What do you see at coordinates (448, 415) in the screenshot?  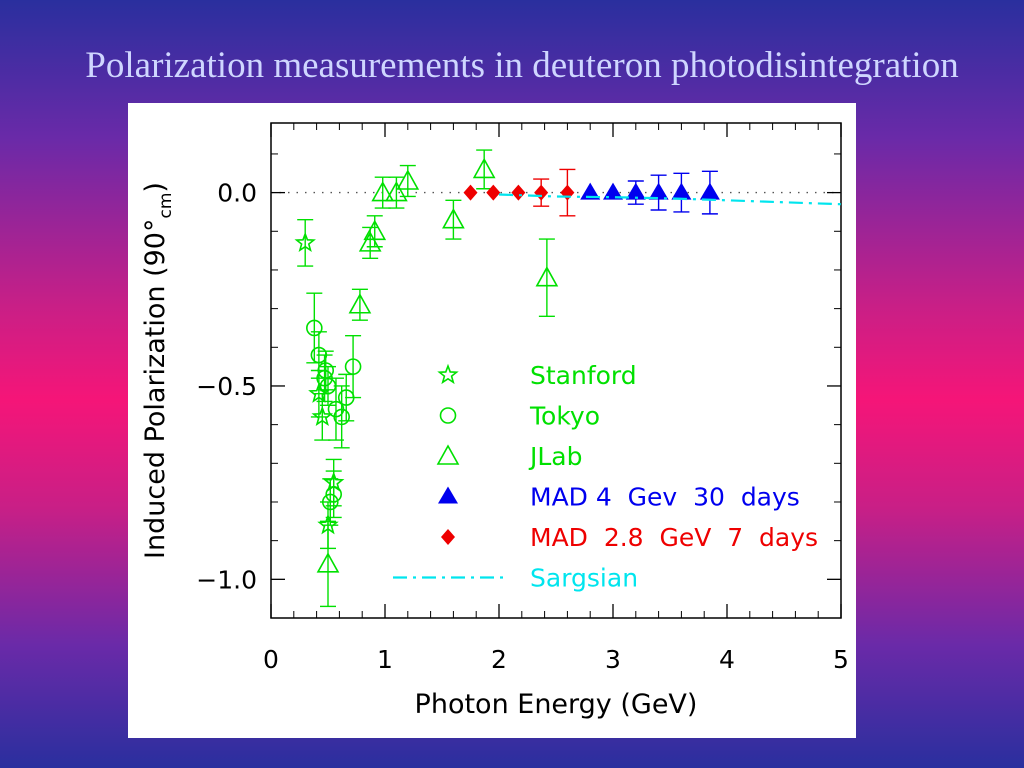 I see `legend-swatch-circle` at bounding box center [448, 415].